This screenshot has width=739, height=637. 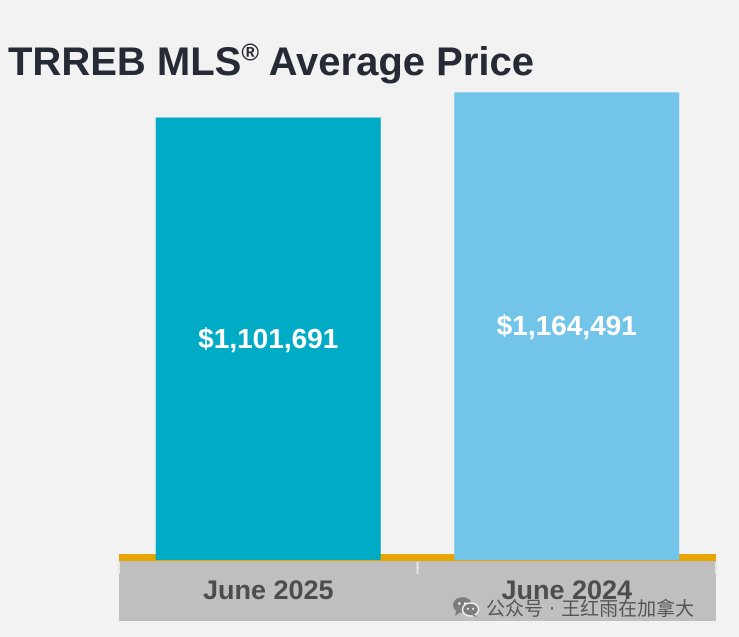 What do you see at coordinates (417, 590) in the screenshot?
I see `x-tick-labels: June 2025 June 2024` at bounding box center [417, 590].